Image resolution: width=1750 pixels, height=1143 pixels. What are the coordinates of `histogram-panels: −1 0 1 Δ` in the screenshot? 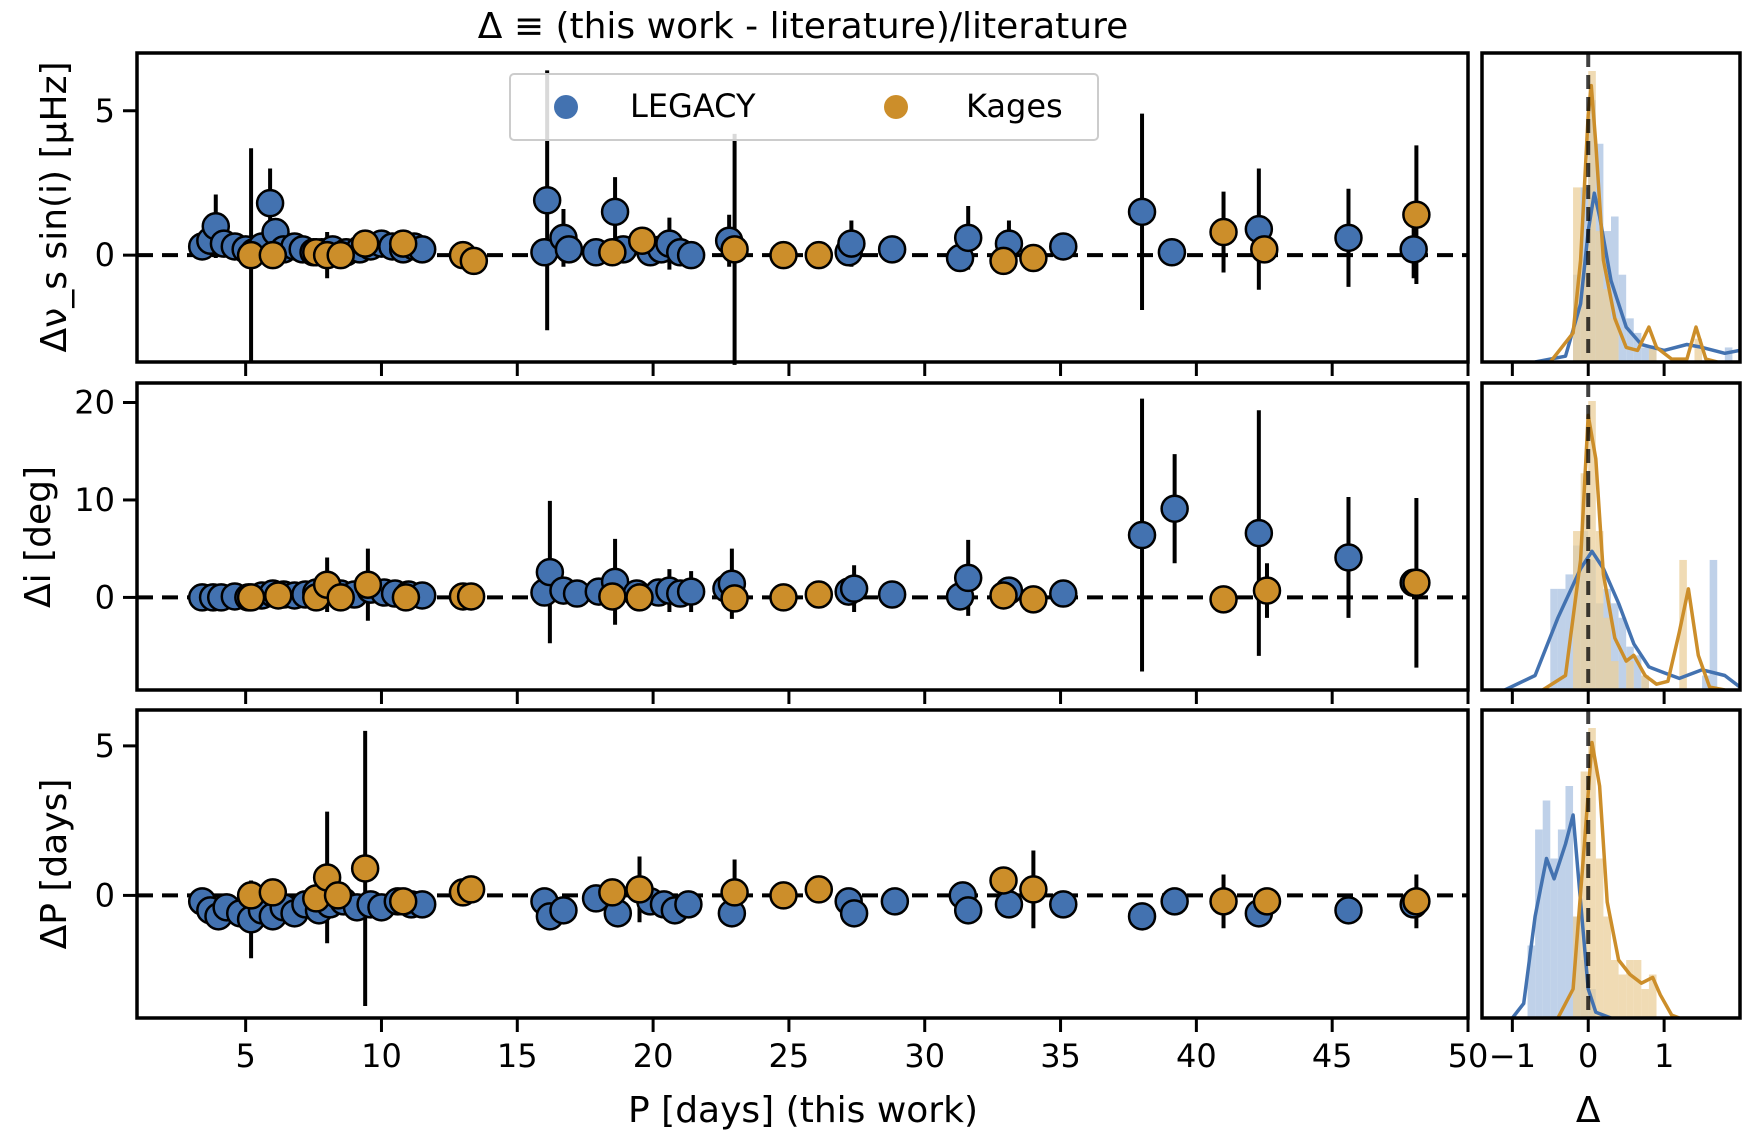 It's located at (1611, 591).